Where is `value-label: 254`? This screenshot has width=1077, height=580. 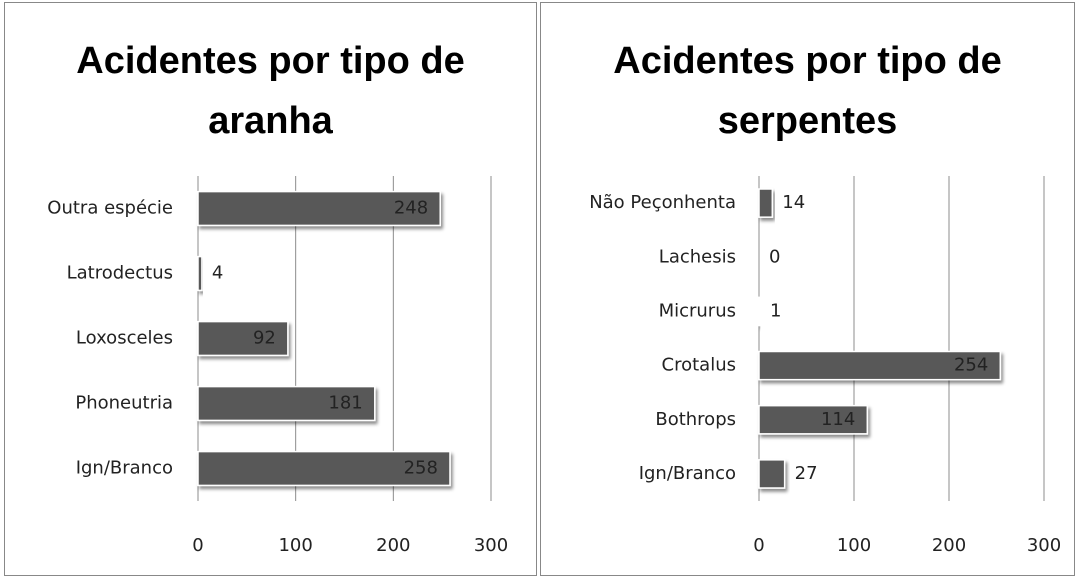
value-label: 254 is located at coordinates (971, 365).